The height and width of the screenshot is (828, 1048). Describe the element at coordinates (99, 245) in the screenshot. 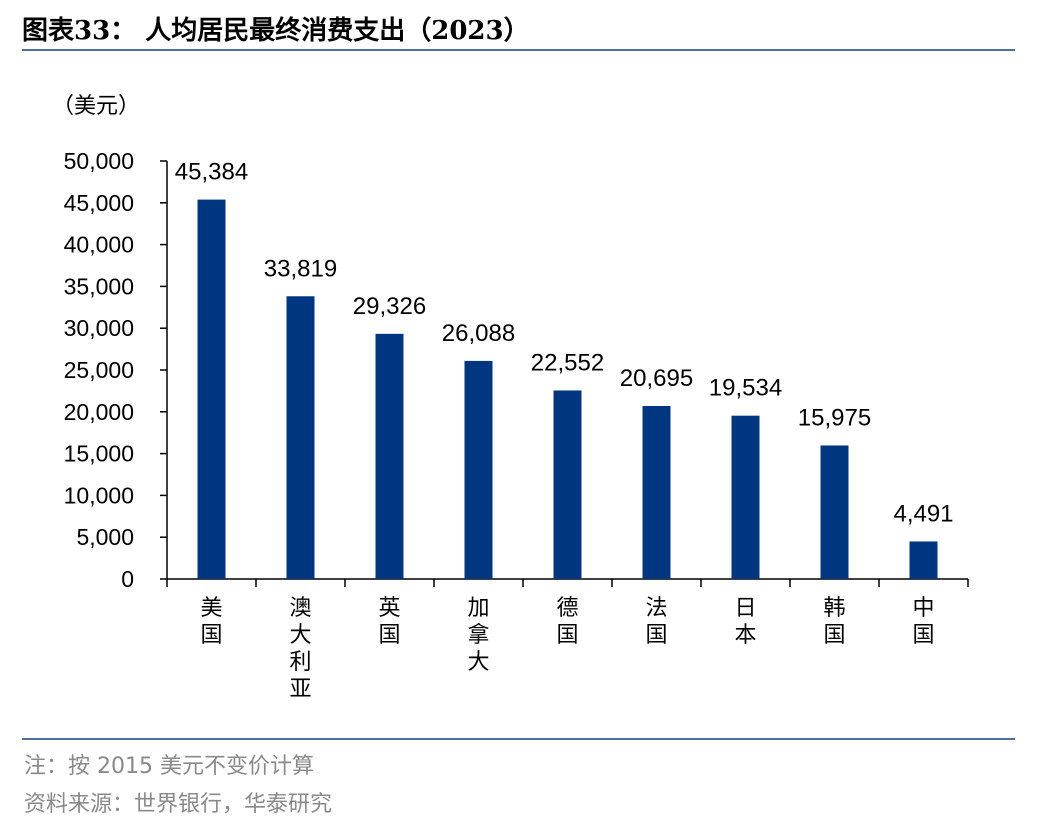

I see `y-tick-label: 40,000` at that location.